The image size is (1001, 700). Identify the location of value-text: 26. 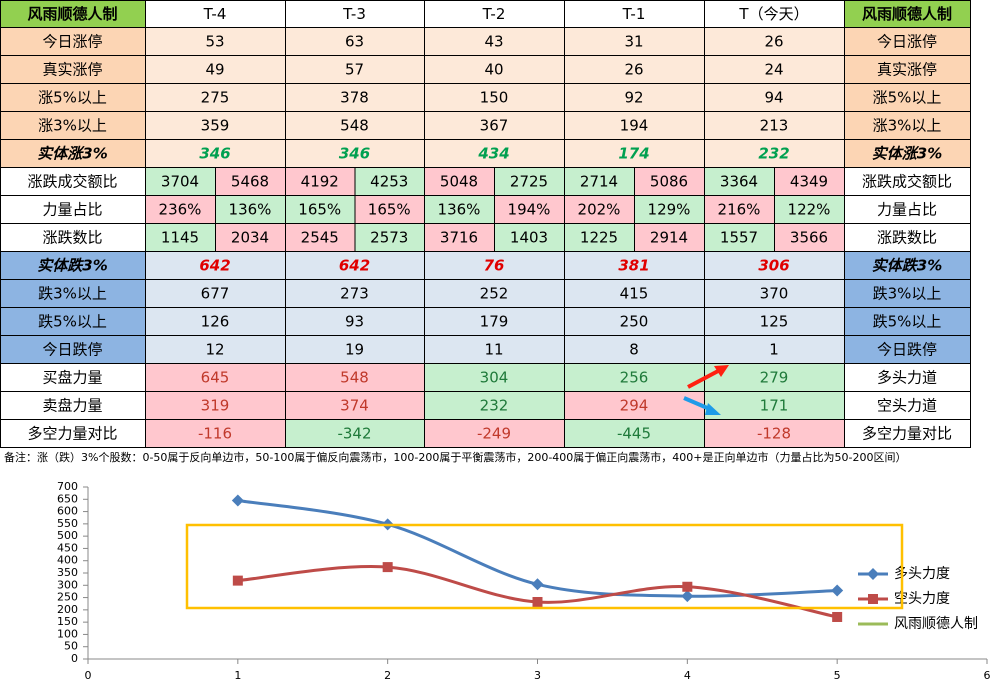
(633, 70).